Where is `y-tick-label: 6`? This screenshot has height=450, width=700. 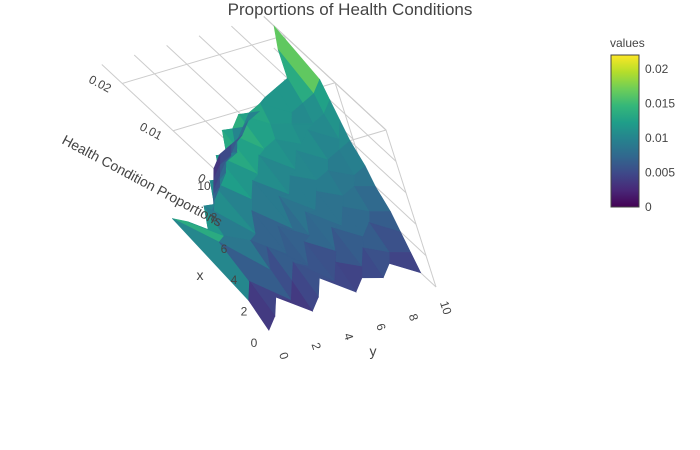 y-tick-label: 6 is located at coordinates (380, 327).